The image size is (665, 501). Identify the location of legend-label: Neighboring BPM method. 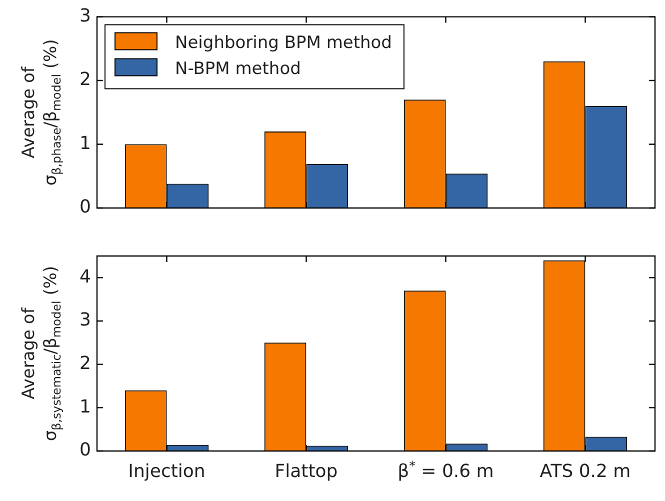
(283, 42).